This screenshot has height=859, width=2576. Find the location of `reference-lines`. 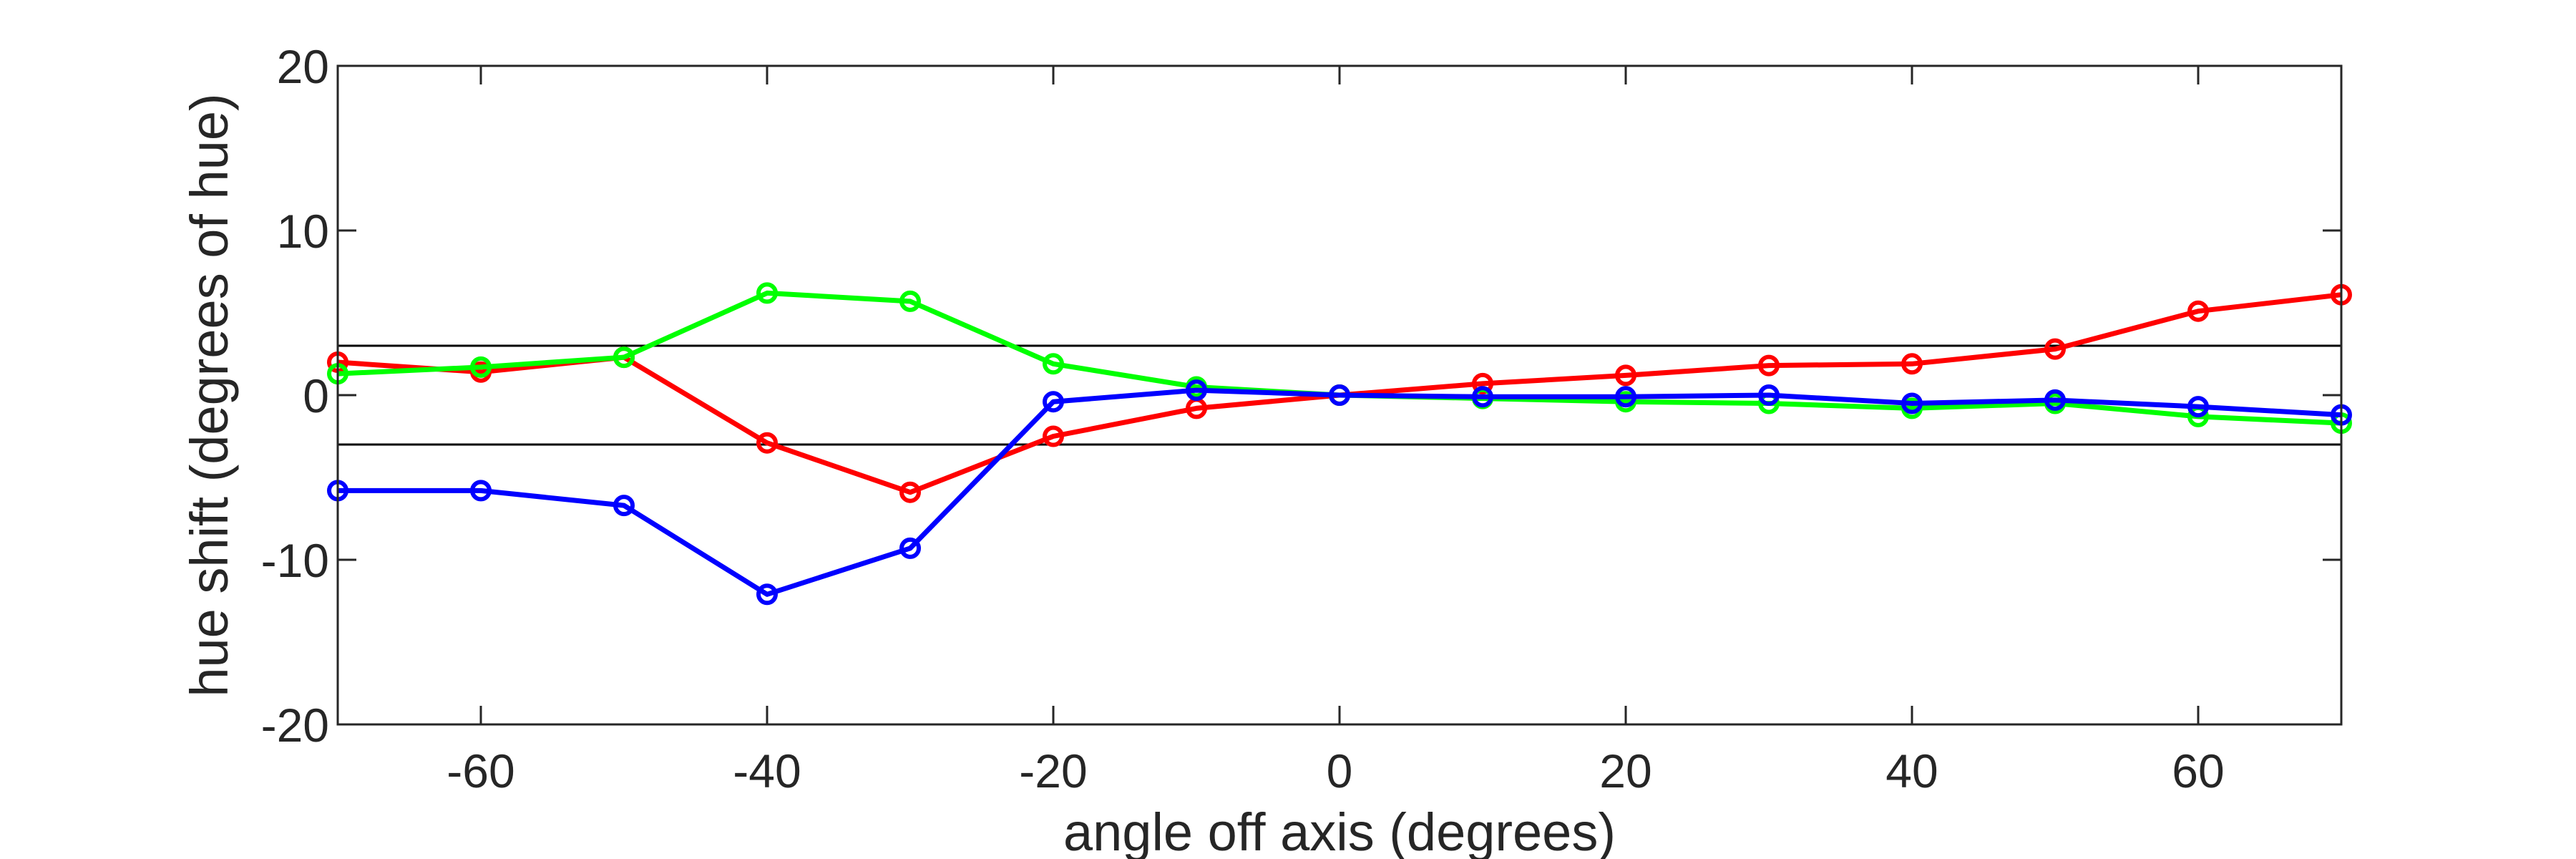

reference-lines is located at coordinates (1339, 395).